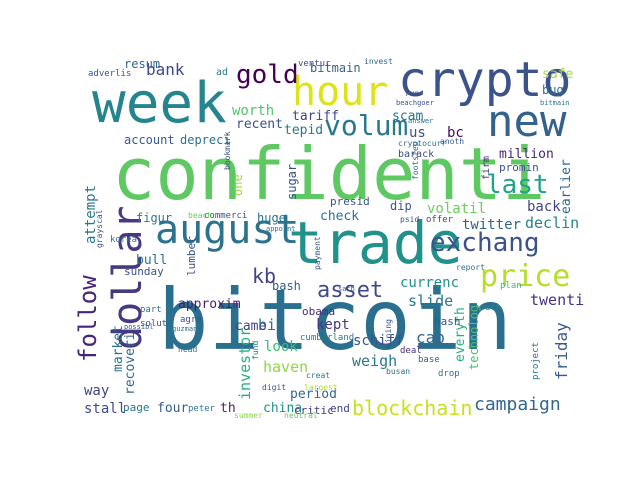  I want to click on word: bank, so click(165, 69).